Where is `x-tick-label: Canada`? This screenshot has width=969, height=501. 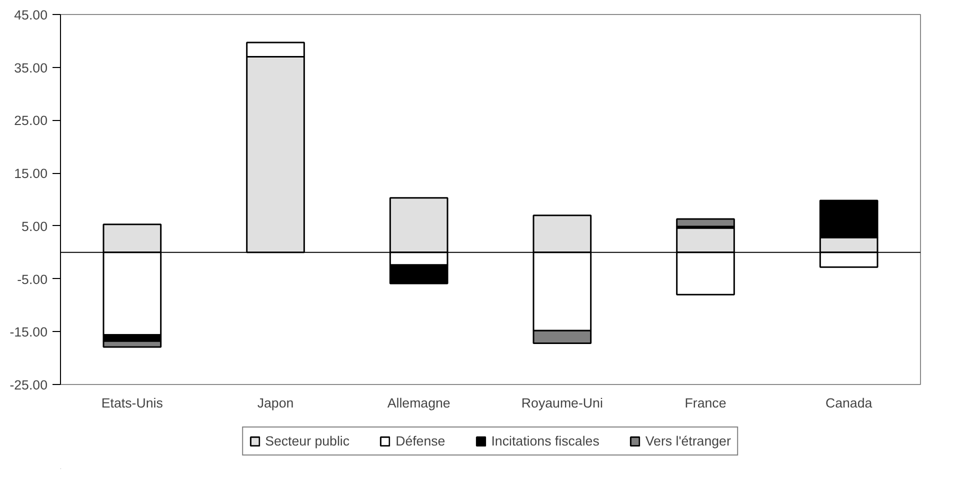
x-tick-label: Canada is located at coordinates (849, 403).